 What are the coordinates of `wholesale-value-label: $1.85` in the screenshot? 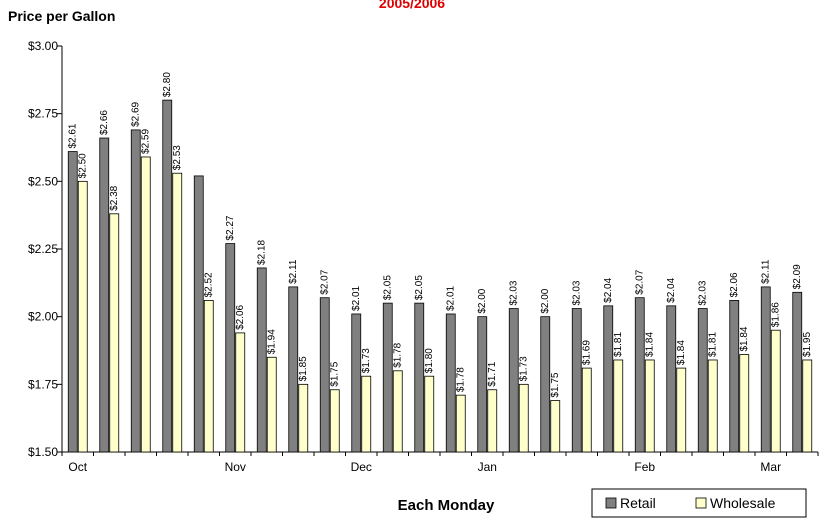 It's located at (303, 368).